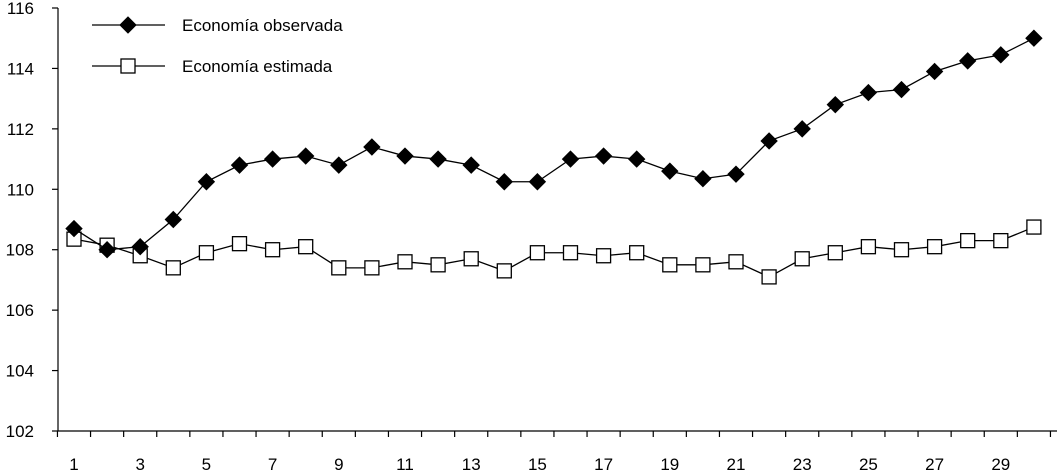  I want to click on x-tick-label: 25, so click(868, 463).